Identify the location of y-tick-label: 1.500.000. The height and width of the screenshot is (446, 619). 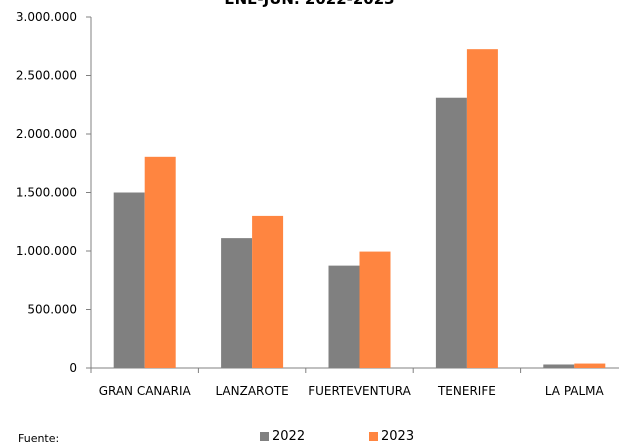
(46, 193).